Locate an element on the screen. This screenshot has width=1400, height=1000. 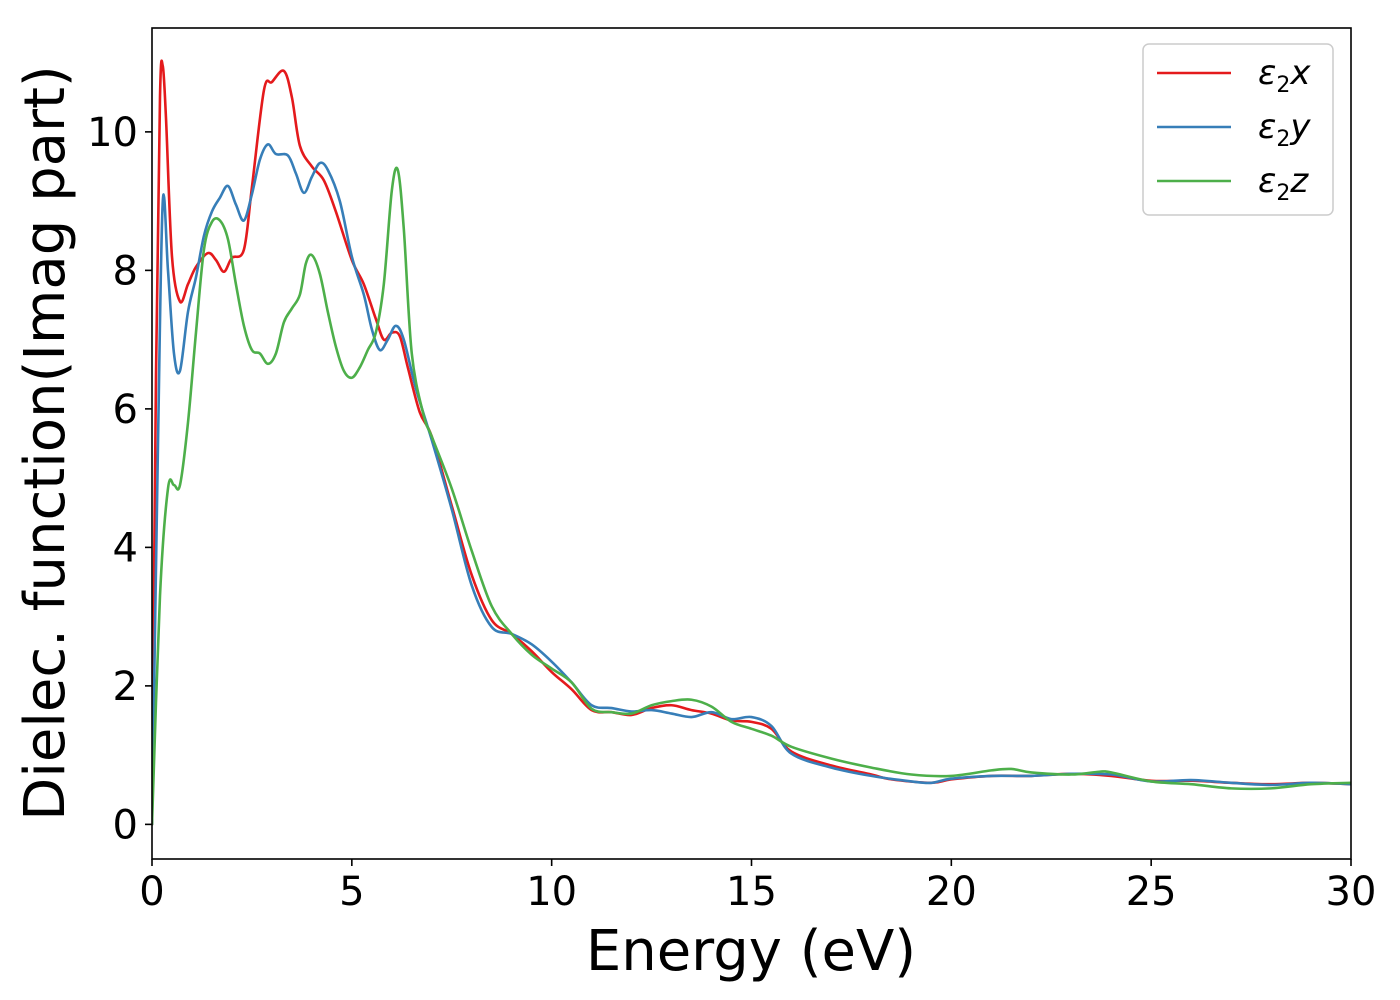
x-tick-label: 20 is located at coordinates (951, 892).